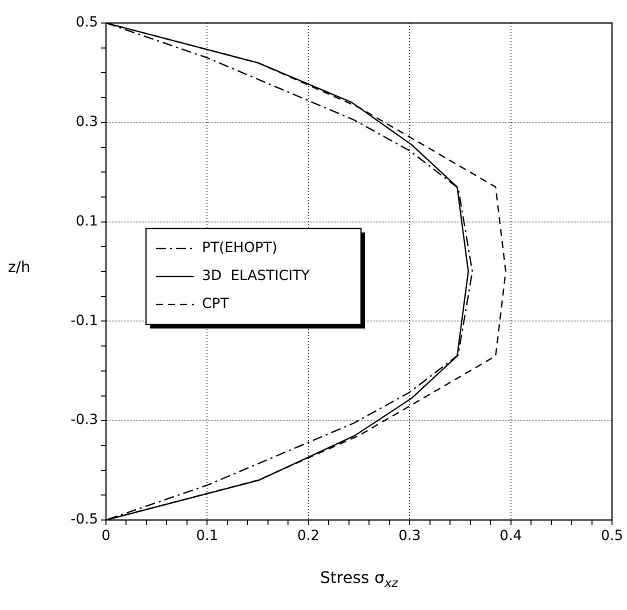 Image resolution: width=627 pixels, height=610 pixels. Describe the element at coordinates (84, 520) in the screenshot. I see `y-tick-label: -0.5` at that location.